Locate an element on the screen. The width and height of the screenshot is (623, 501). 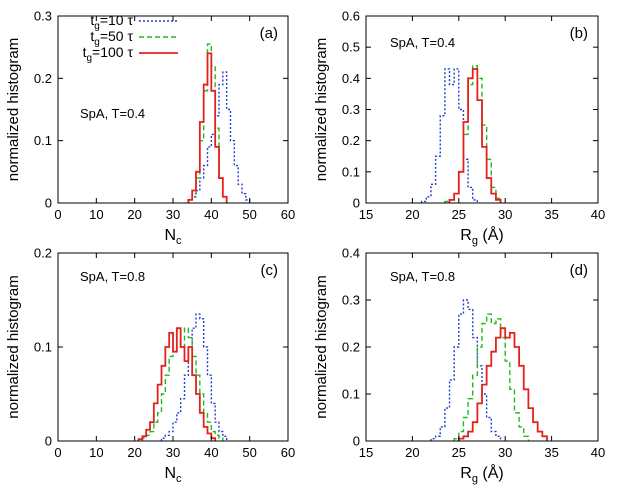
panel-label: (c) is located at coordinates (270, 270).